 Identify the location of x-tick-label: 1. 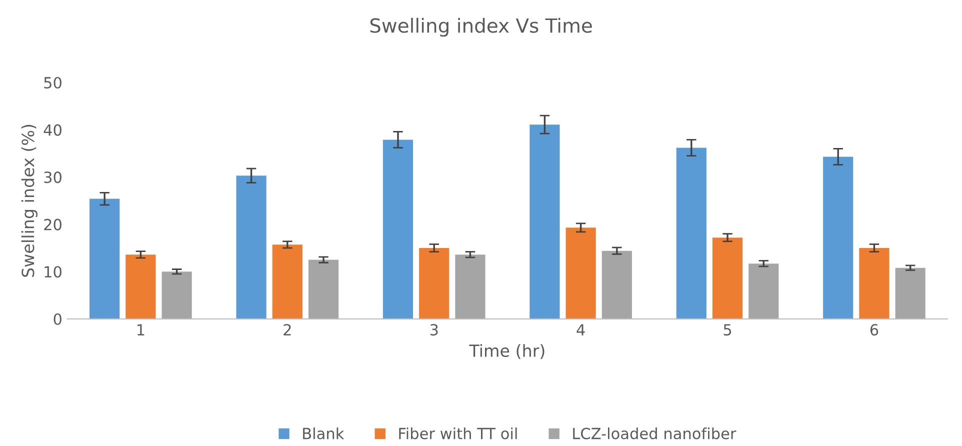
(141, 330).